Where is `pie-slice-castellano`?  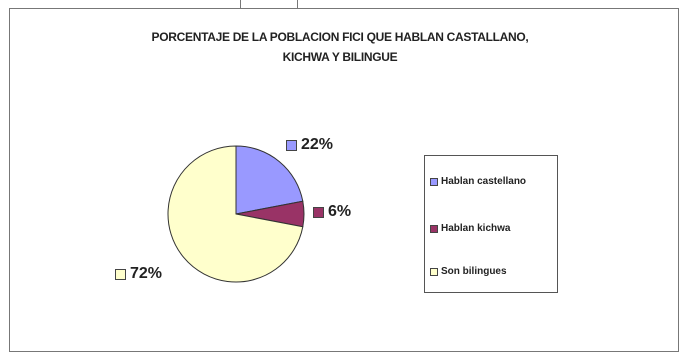
pie-slice-castellano is located at coordinates (269, 180).